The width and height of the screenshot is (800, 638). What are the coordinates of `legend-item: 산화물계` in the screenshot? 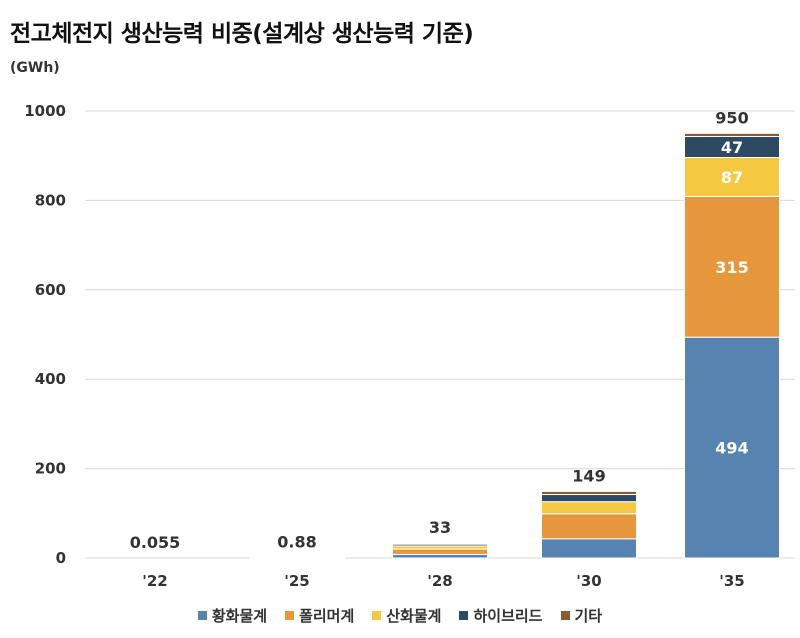 It's located at (406, 615).